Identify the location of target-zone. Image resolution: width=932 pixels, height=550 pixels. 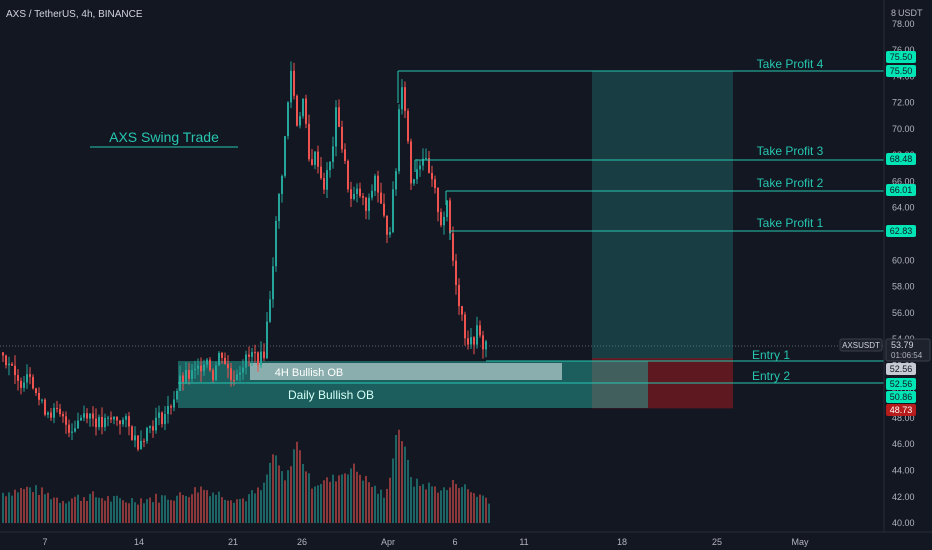
(662, 215).